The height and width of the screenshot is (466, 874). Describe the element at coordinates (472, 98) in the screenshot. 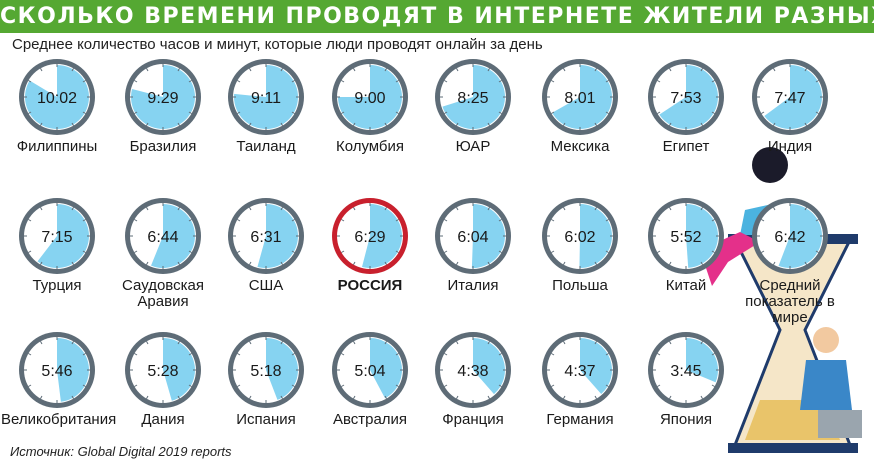

I see `value-label: 8:25` at that location.